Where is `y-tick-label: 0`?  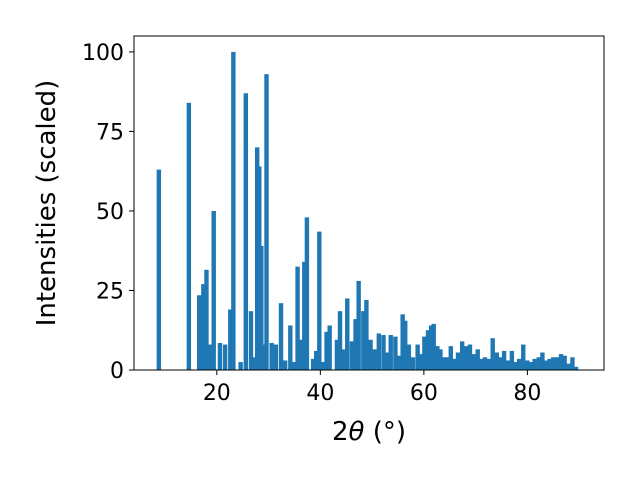
y-tick-label: 0 is located at coordinates (117, 371).